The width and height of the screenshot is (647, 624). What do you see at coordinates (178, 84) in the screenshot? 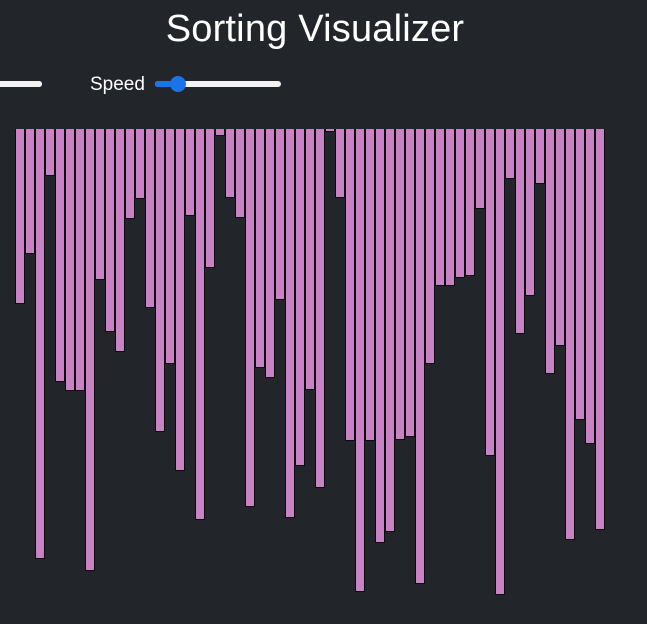
I see `speed-slider-thumb` at bounding box center [178, 84].